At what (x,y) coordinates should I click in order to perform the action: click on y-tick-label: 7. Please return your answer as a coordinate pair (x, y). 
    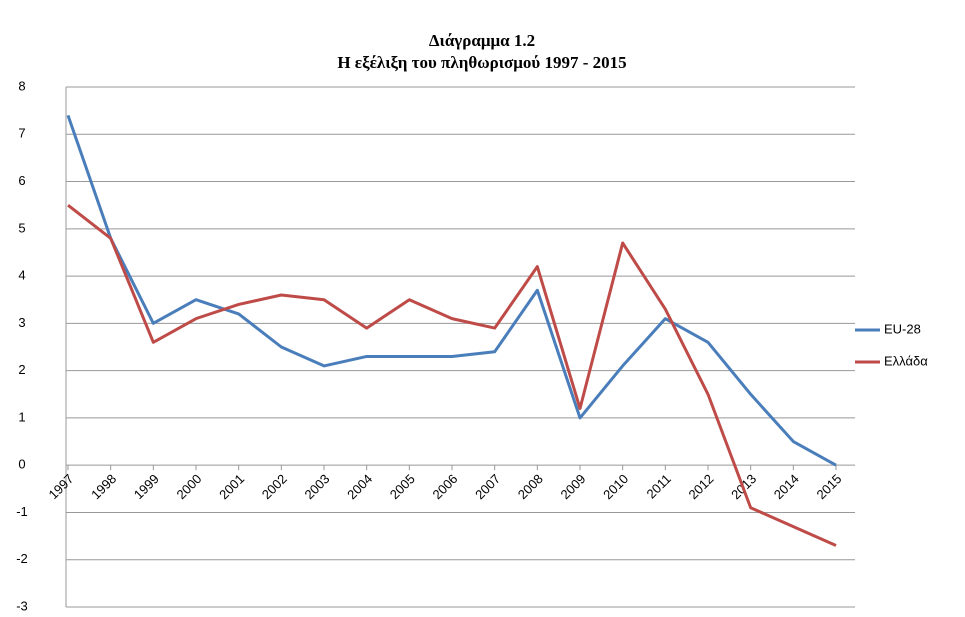
    Looking at the image, I should click on (21, 133).